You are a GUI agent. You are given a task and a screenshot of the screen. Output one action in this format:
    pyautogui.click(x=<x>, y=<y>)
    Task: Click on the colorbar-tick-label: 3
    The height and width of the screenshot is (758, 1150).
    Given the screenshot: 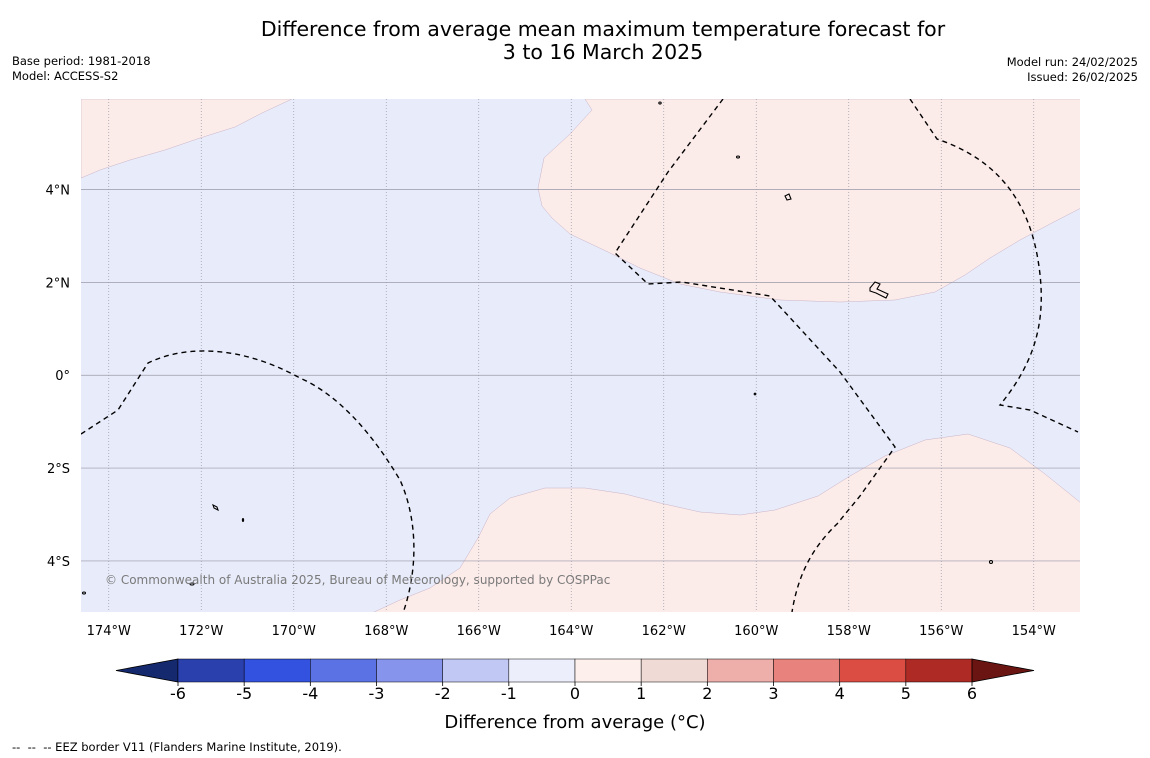 What is the action you would take?
    pyautogui.click(x=773, y=693)
    